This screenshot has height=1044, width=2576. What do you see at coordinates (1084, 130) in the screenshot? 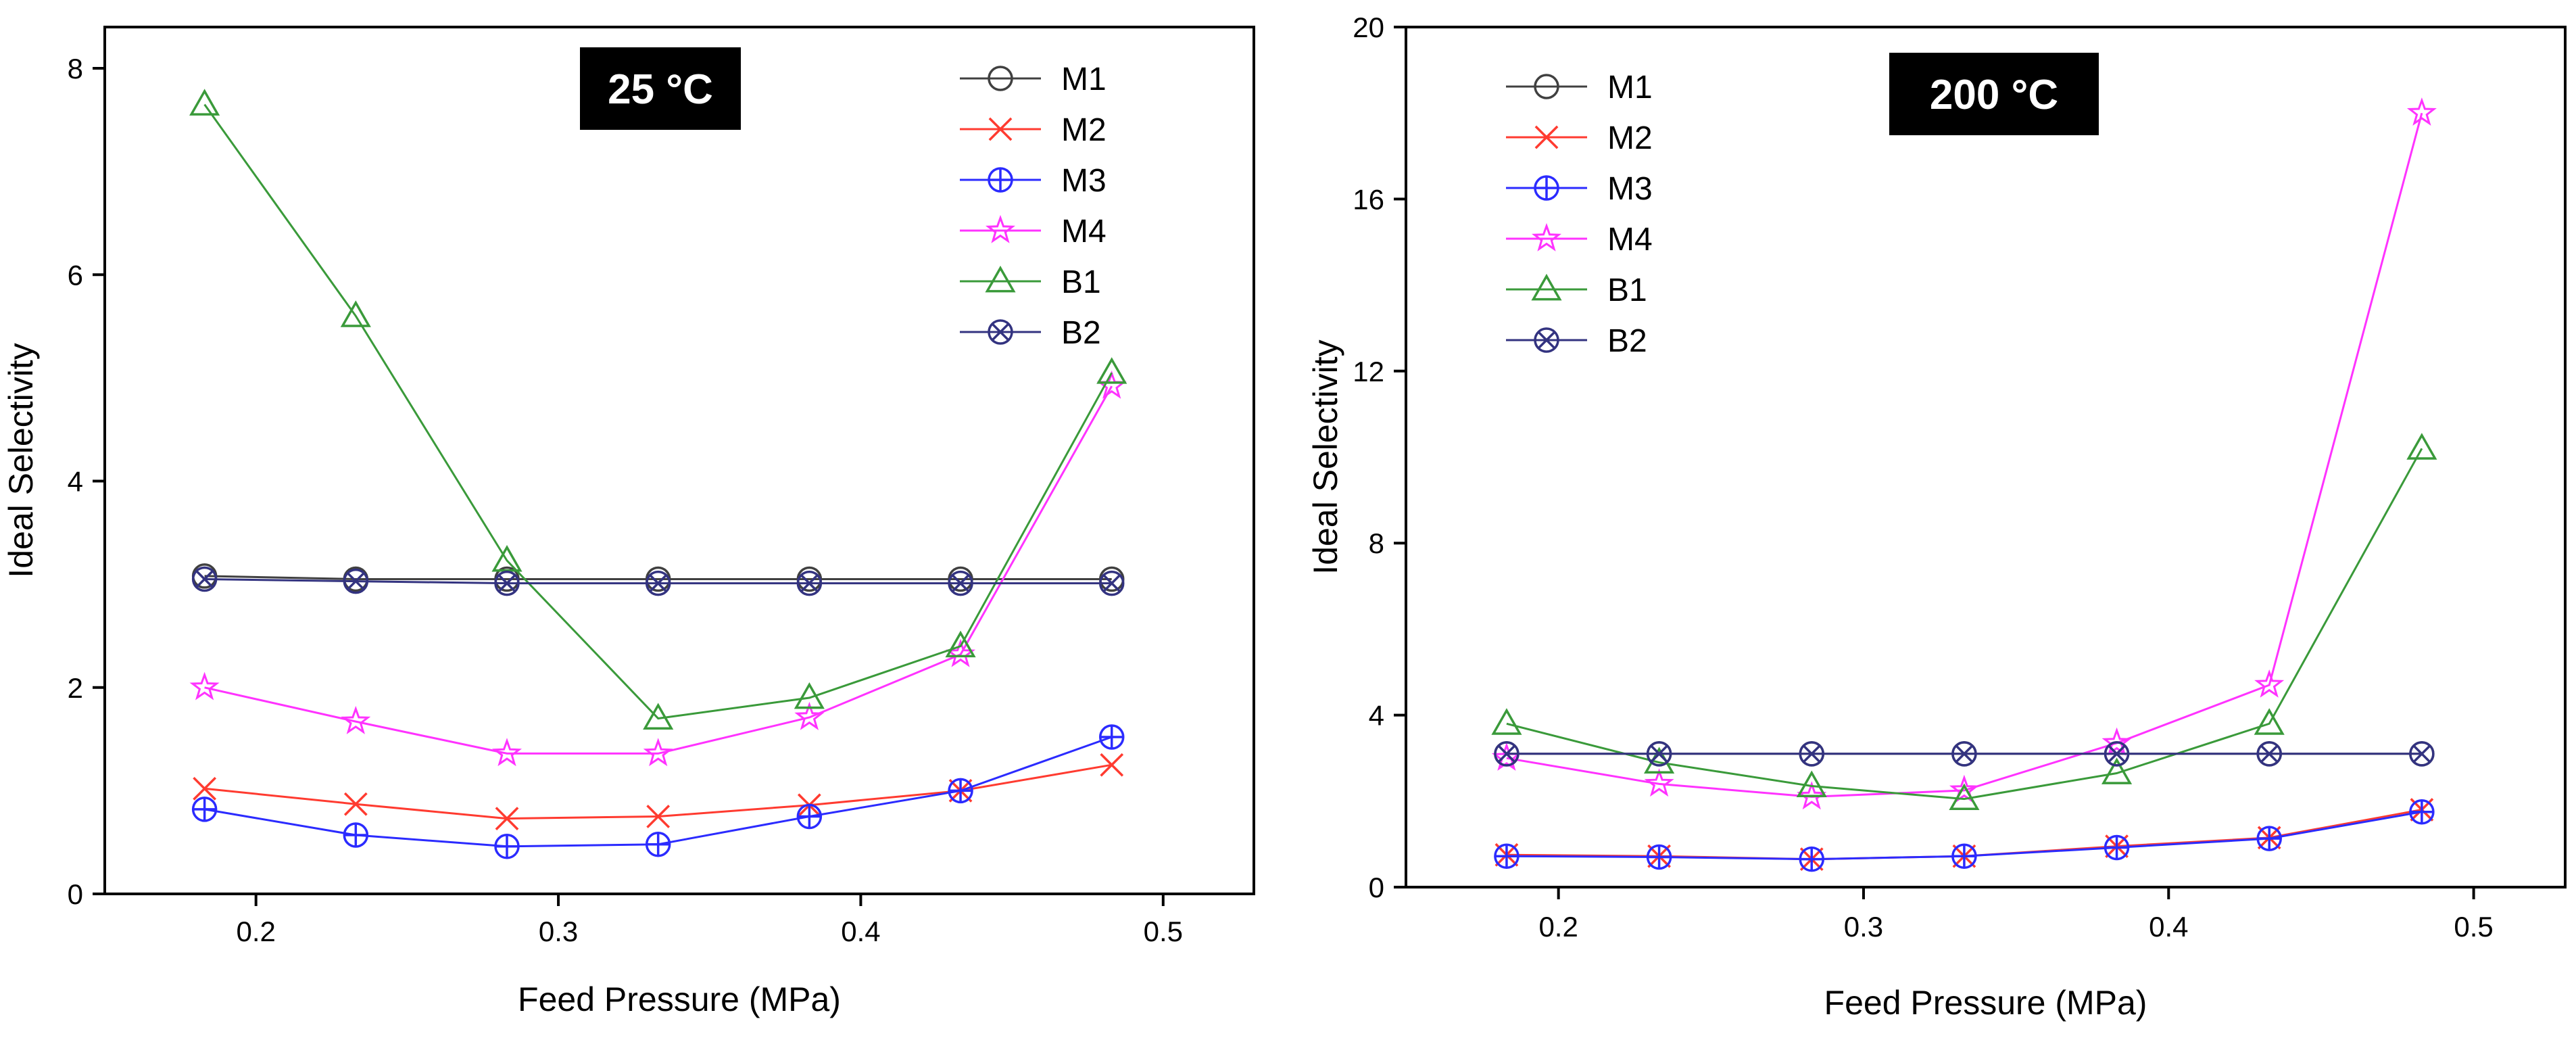
I see `legend-label: M2` at bounding box center [1084, 130].